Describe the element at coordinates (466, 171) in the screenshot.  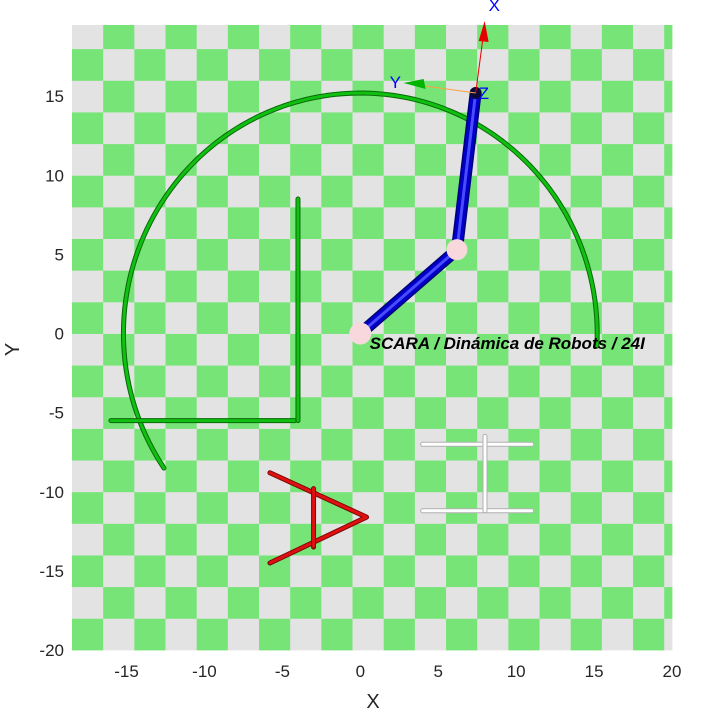
I see `robot-link-2-highlight` at that location.